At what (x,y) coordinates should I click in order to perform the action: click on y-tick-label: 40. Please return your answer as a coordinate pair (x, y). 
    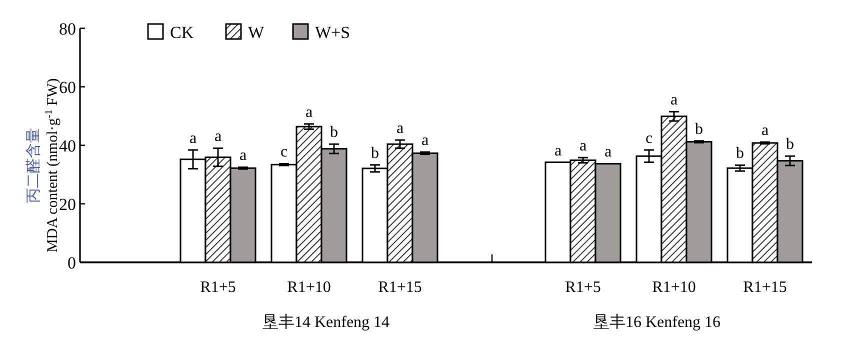
    Looking at the image, I should click on (67, 146).